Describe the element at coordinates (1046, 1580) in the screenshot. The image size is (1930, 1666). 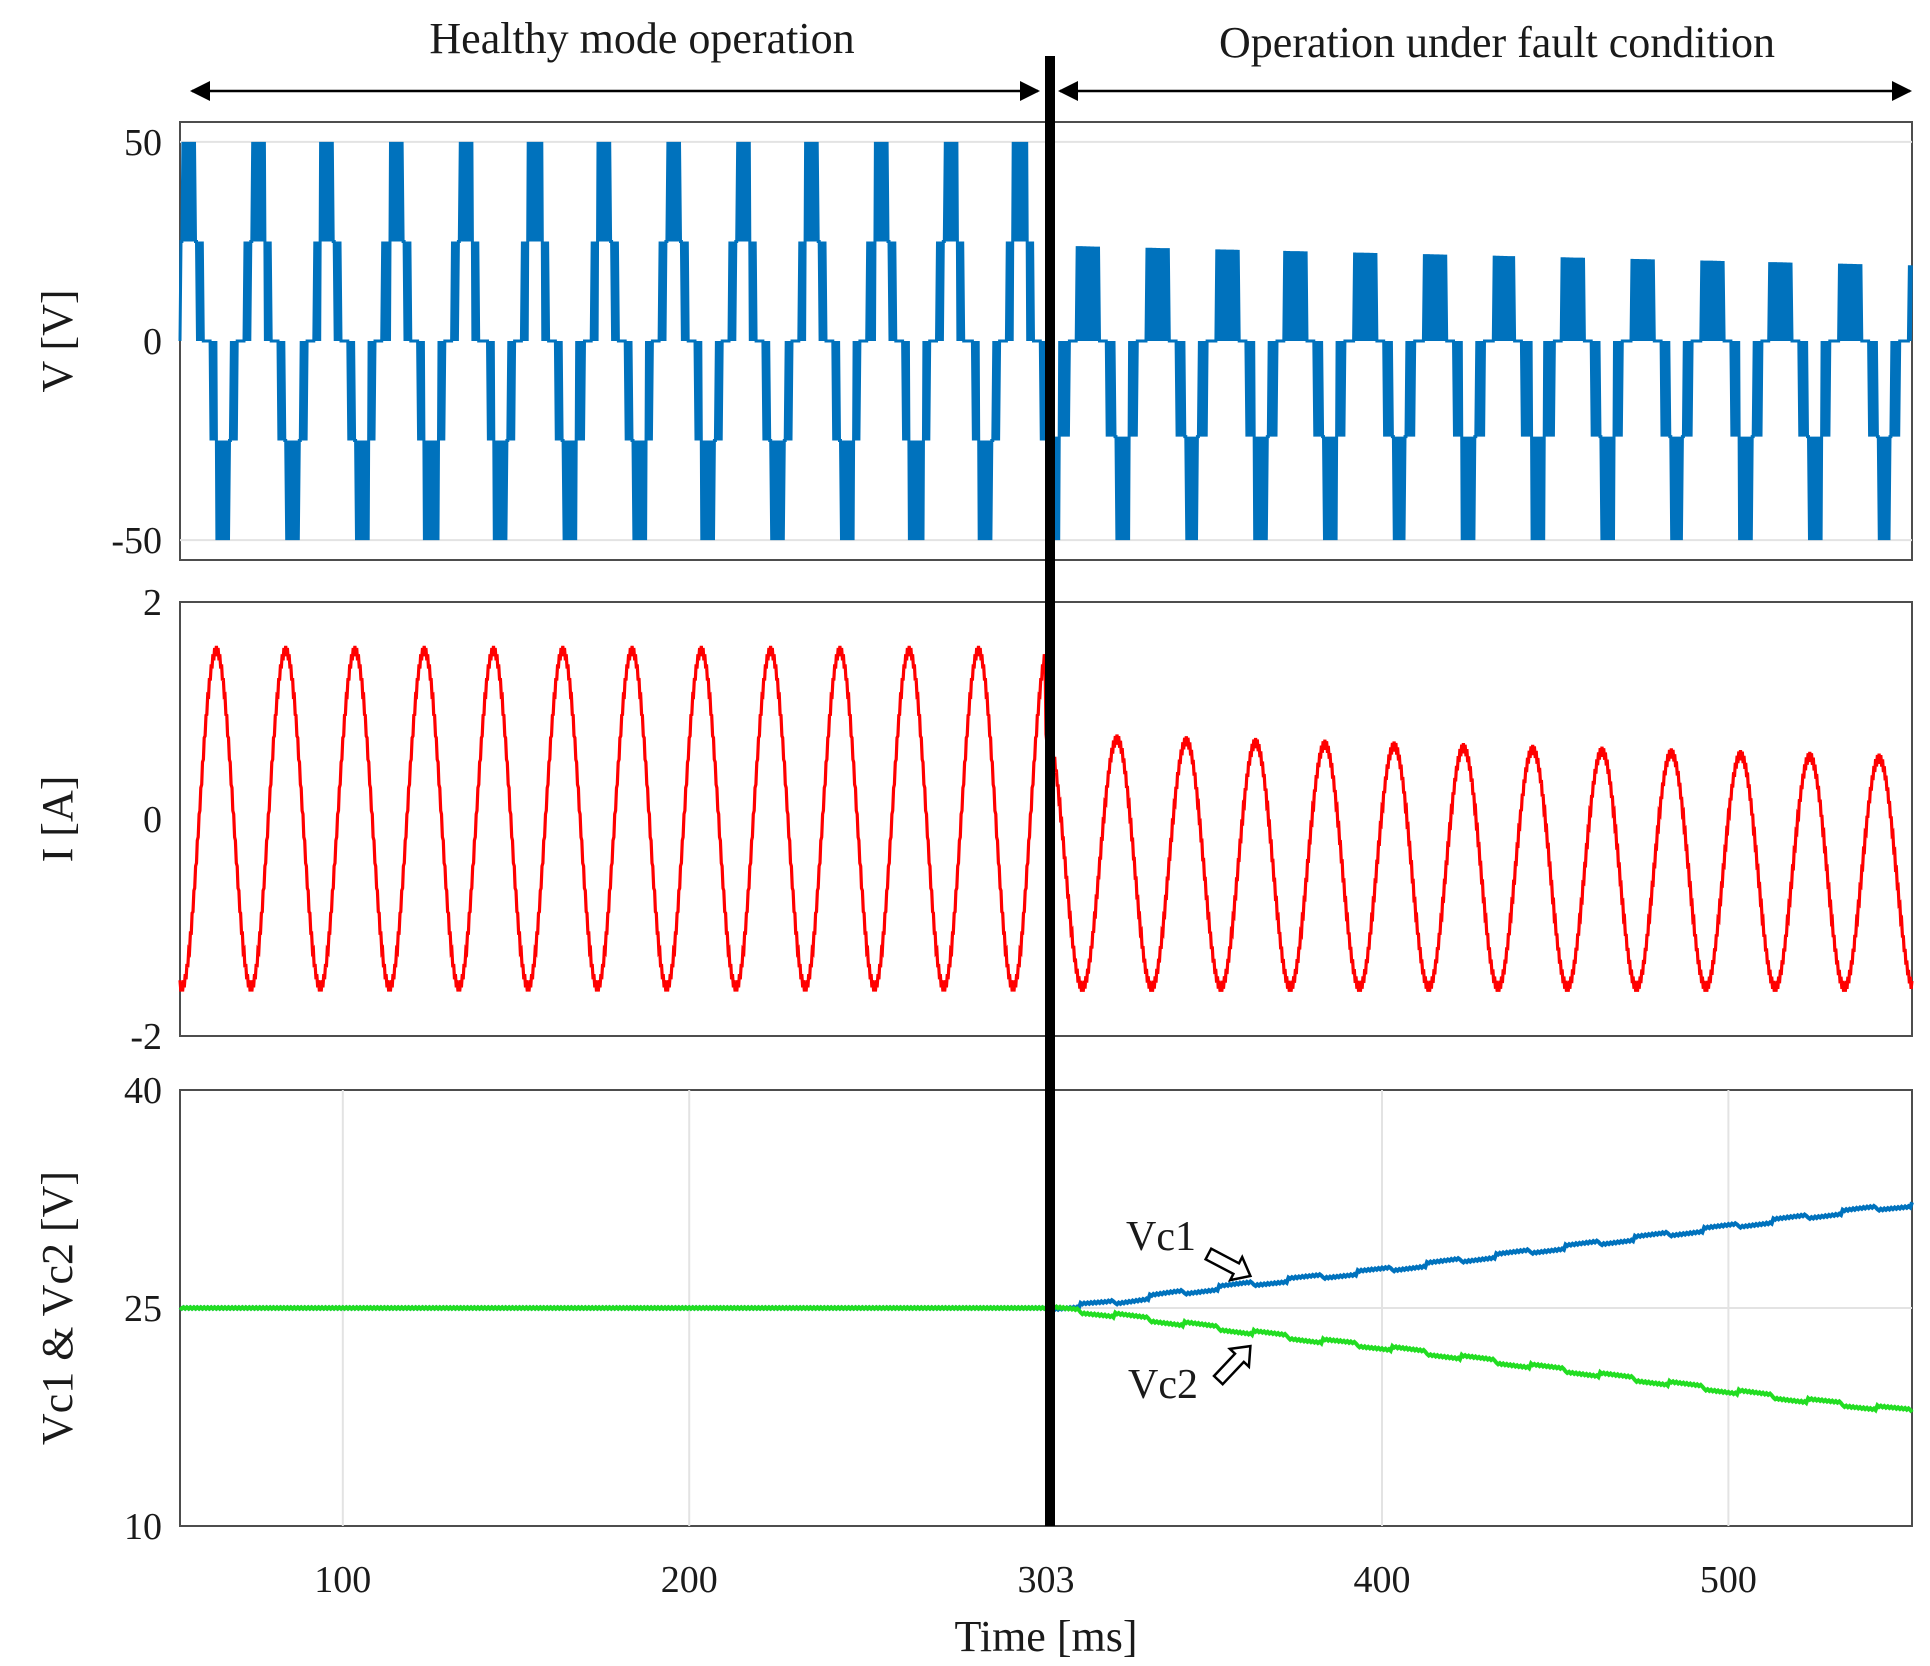
I see `x-tick-303: 303` at that location.